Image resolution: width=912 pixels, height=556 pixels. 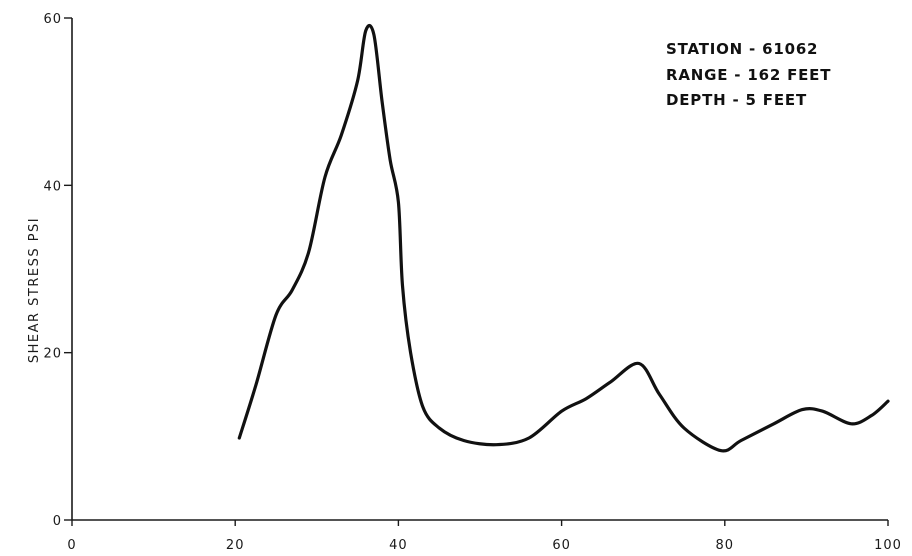 I want to click on y-tick-label: 40, so click(x=52, y=186).